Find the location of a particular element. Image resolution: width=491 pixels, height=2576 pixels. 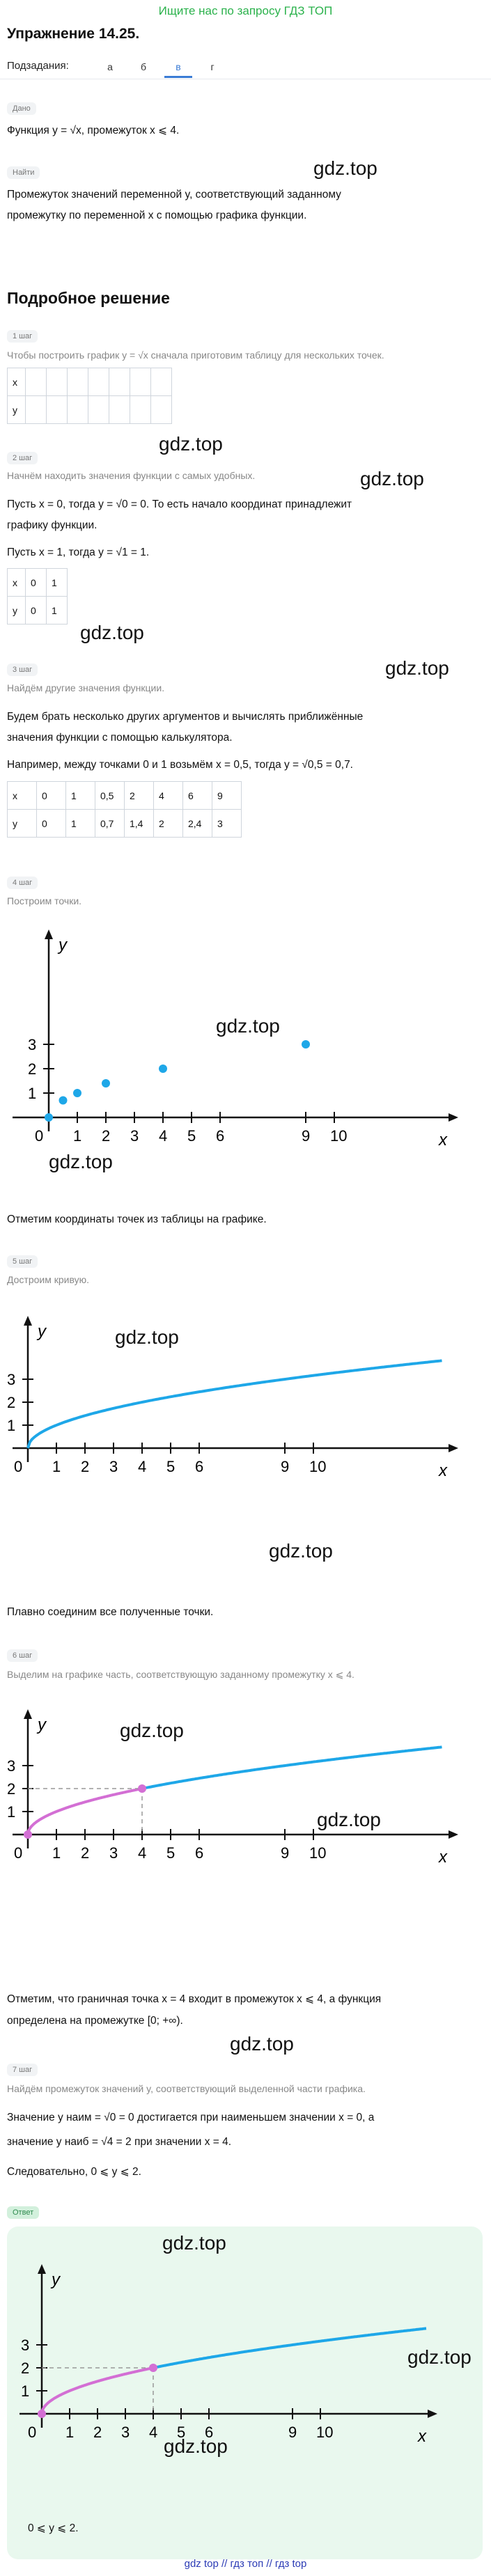

table-cell: 0,5 is located at coordinates (110, 795).